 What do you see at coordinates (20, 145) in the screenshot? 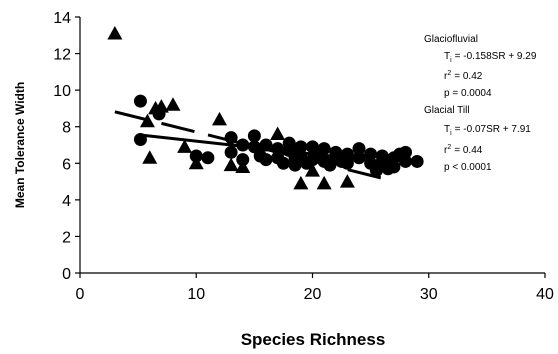
I see `y-axis-title: Mean Tolerance Width` at bounding box center [20, 145].